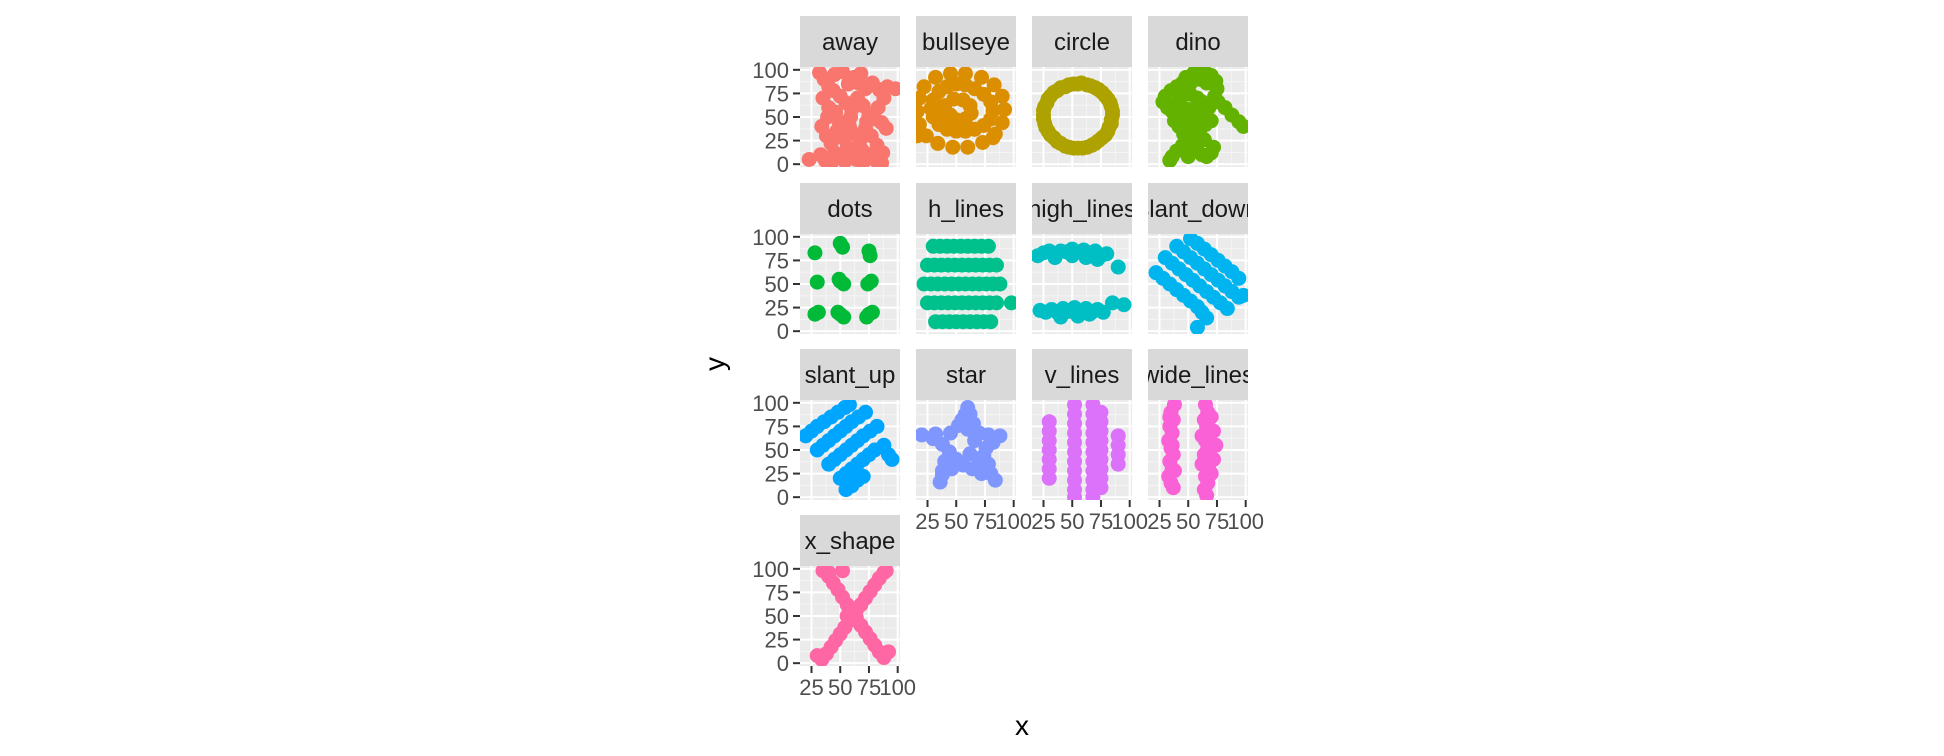 The image size is (1944, 756). I want to click on facet-label: high_lines, so click(1082, 209).